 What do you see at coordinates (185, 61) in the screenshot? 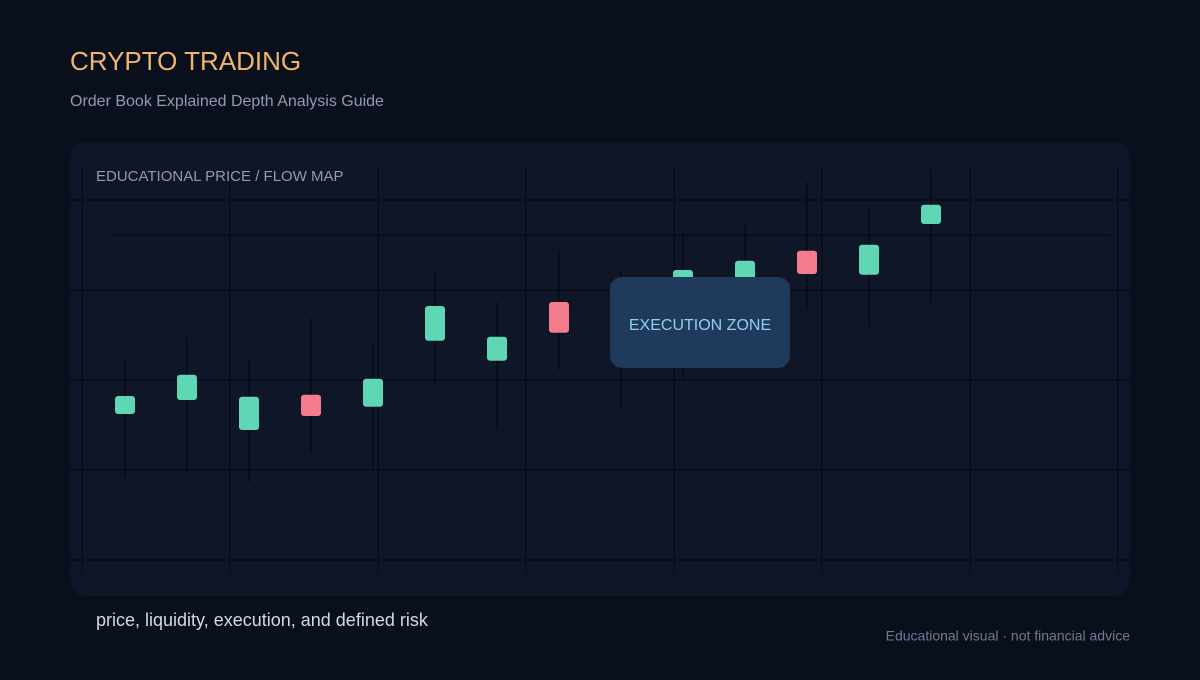
I see `chart-title: CRYPTO TRADING` at bounding box center [185, 61].